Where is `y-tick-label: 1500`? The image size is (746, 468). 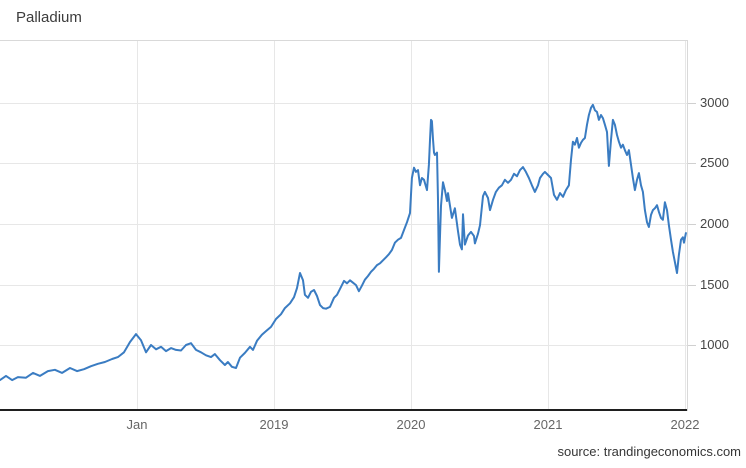 y-tick-label: 1500 is located at coordinates (714, 284).